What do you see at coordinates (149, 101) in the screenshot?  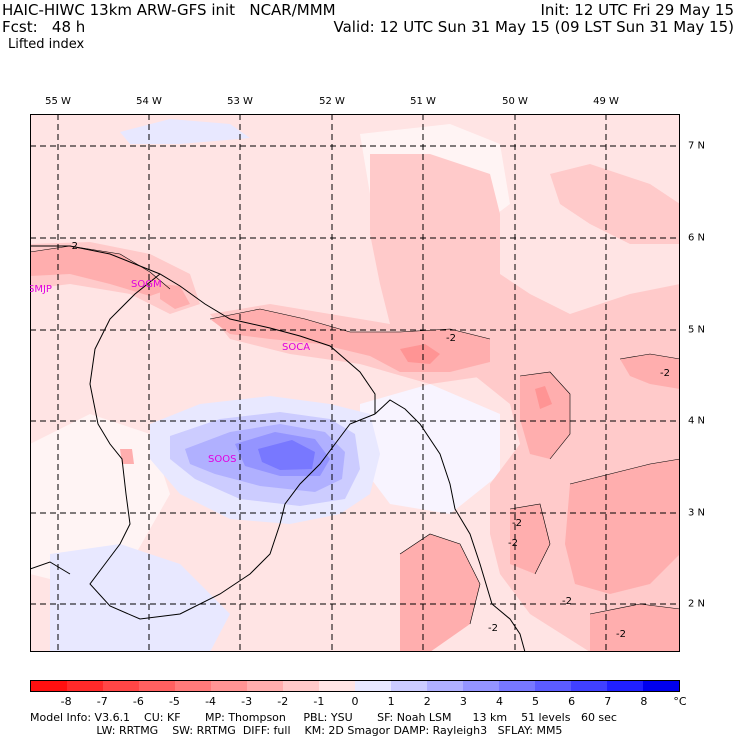 I see `lon-label: 54 W` at bounding box center [149, 101].